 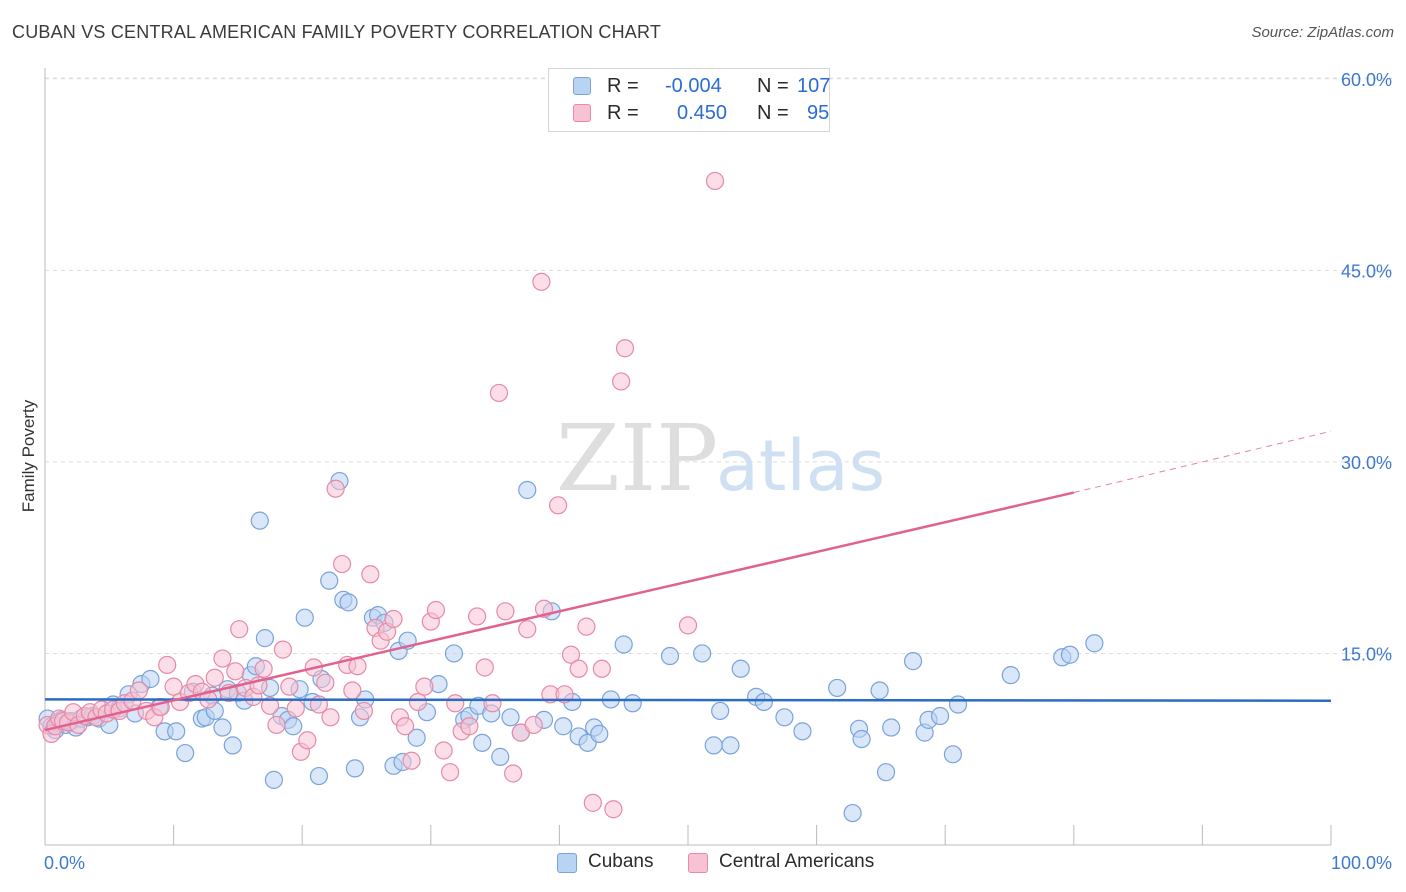 I want to click on cubans-label: Cubans, so click(x=621, y=861).